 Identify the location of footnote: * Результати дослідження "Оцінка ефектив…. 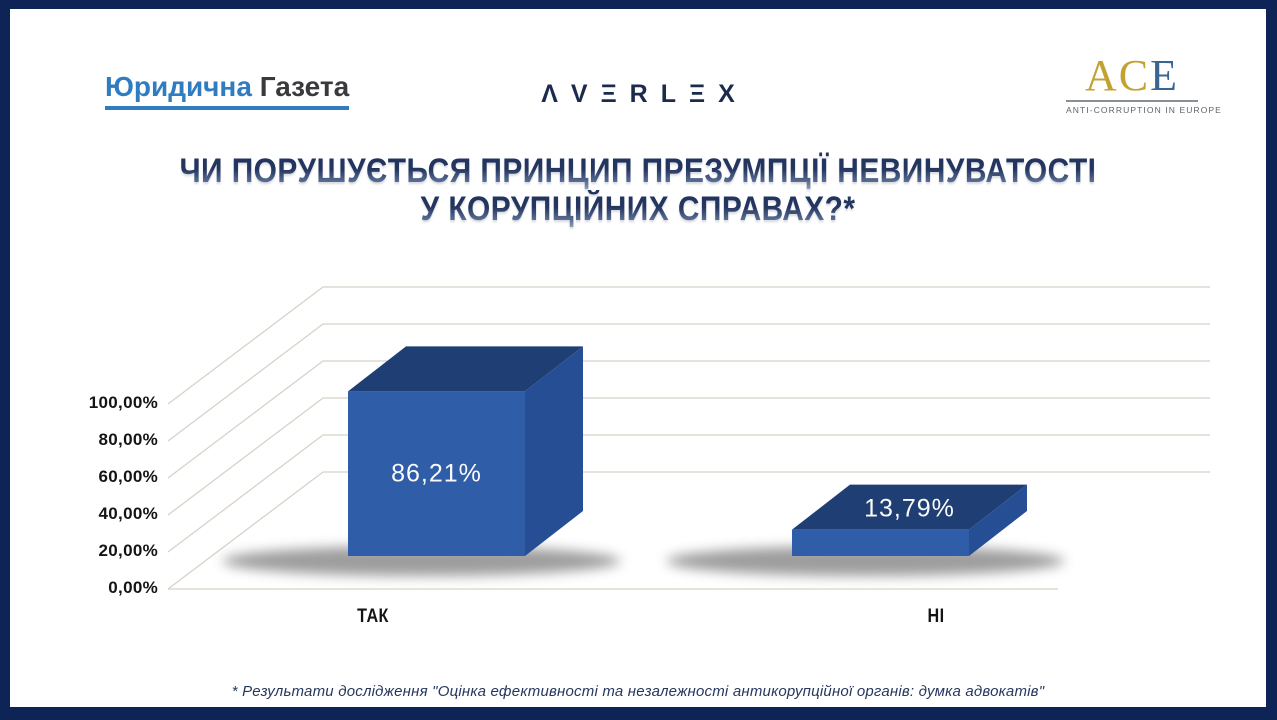
(638, 691).